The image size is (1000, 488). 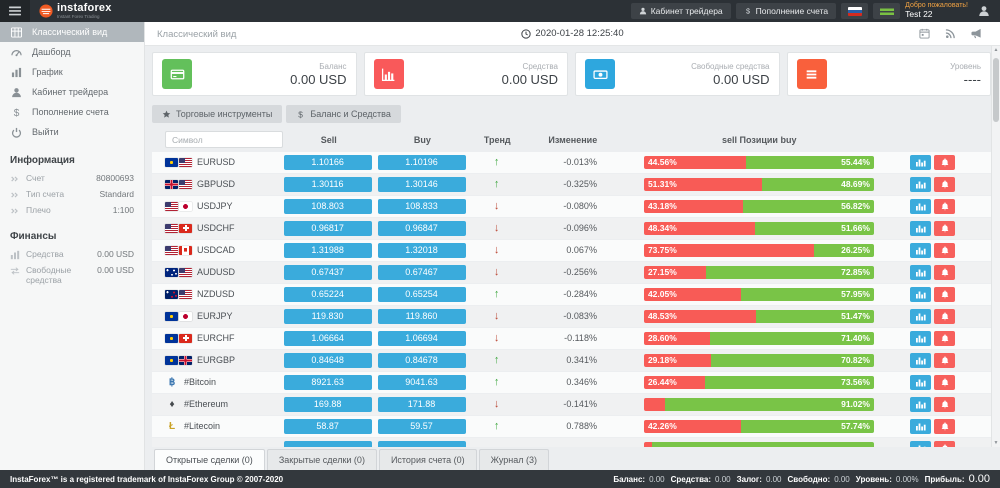 What do you see at coordinates (72, 112) in the screenshot?
I see `sidebar-item: $ Пополнение счета` at bounding box center [72, 112].